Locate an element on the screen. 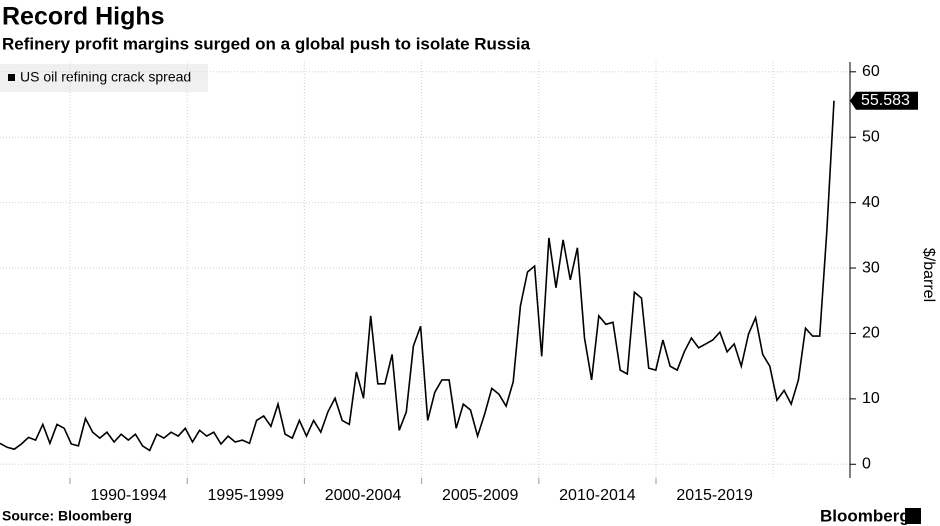 The width and height of the screenshot is (940, 526). y-tick-label: 0 is located at coordinates (866, 463).